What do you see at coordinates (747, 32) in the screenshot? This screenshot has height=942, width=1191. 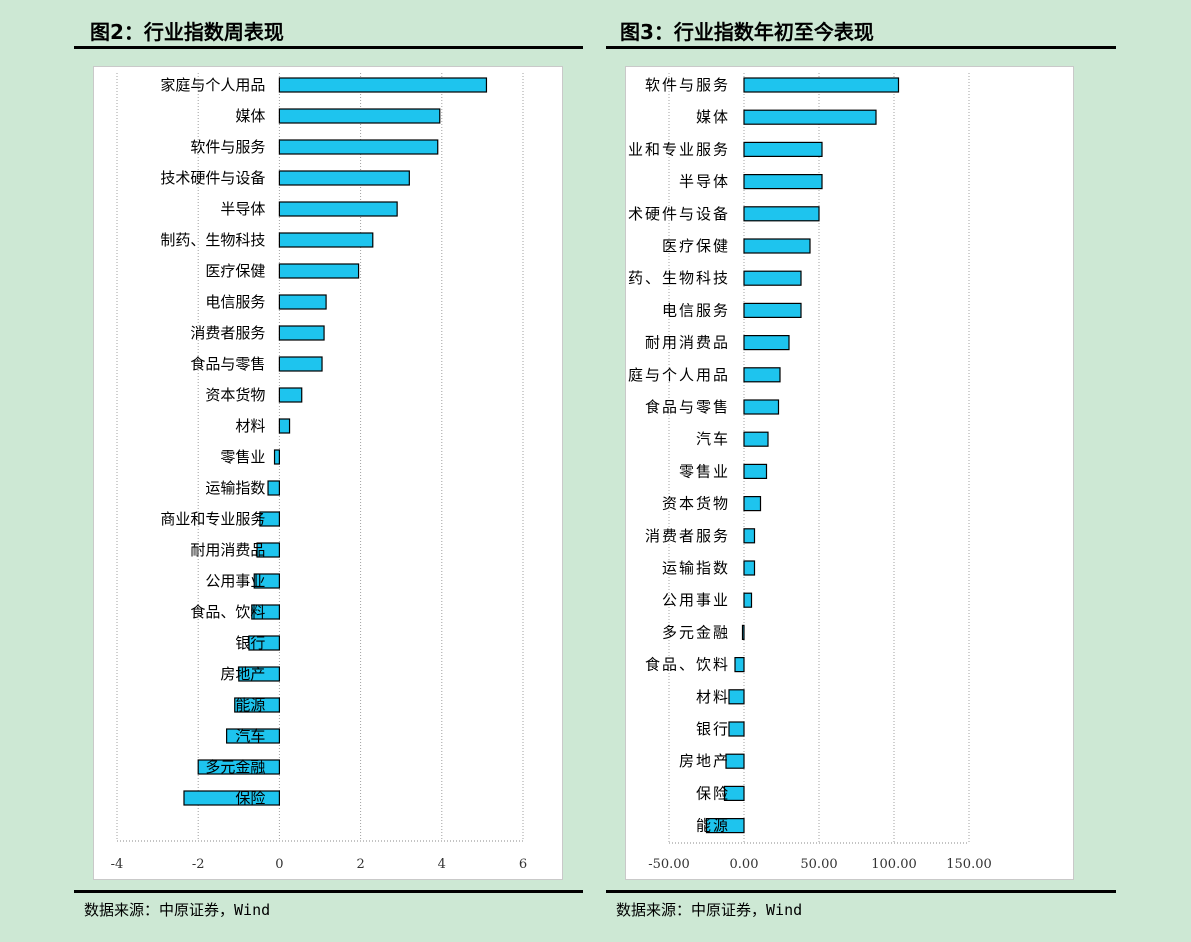 I see `chart-title: 图3：行业指数年初至今表现` at bounding box center [747, 32].